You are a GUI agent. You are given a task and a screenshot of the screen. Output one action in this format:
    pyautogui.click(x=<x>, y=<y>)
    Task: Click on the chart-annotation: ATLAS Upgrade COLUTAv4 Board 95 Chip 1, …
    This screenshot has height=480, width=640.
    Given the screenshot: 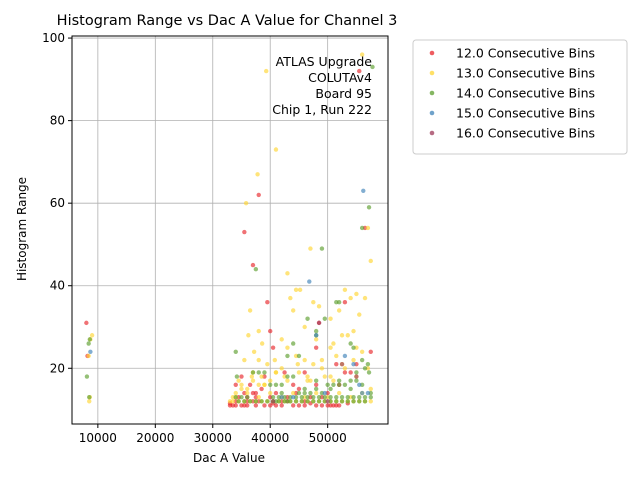 What is the action you would take?
    pyautogui.click(x=322, y=85)
    